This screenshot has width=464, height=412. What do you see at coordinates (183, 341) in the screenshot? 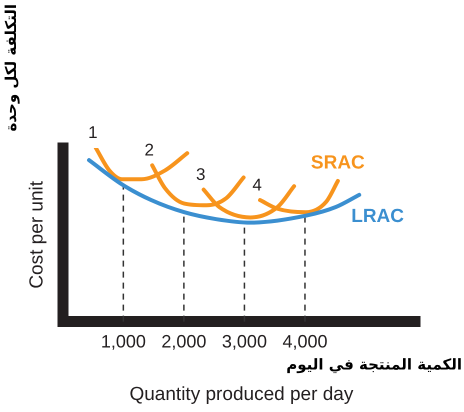
I see `x-tick-label: 2,000` at bounding box center [183, 341].